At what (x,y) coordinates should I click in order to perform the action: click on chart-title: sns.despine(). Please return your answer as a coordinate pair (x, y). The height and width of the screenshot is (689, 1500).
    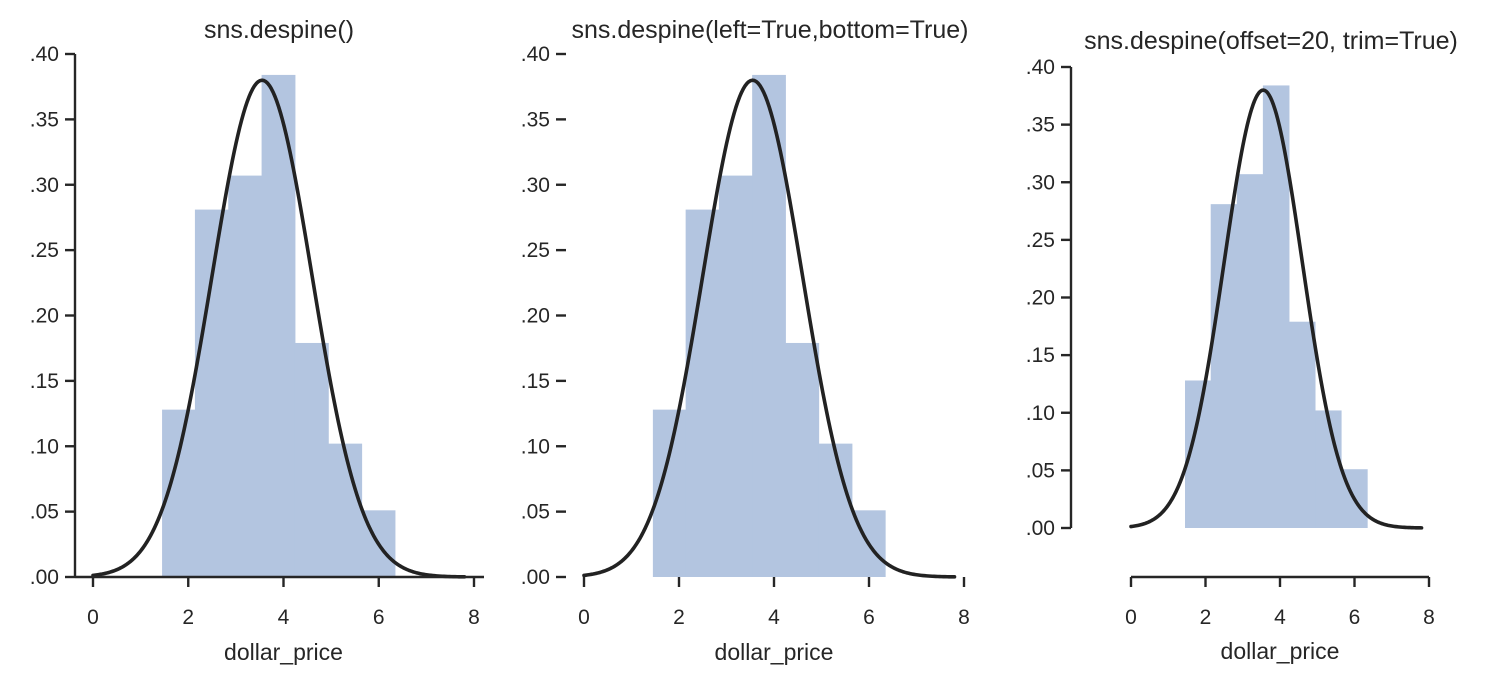
    Looking at the image, I should click on (279, 30).